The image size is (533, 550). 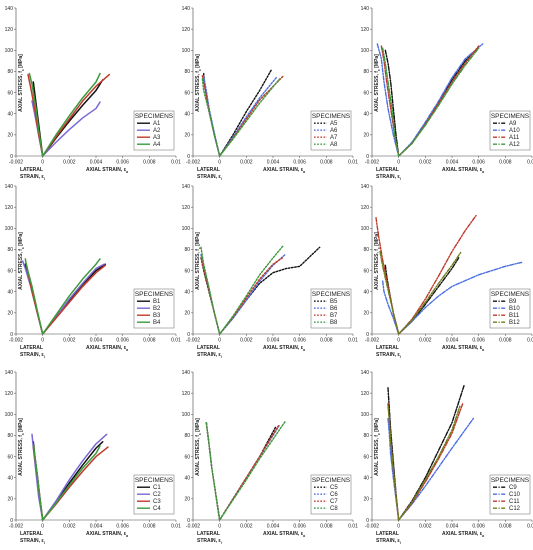 What do you see at coordinates (430, 102) in the screenshot?
I see `series-curve-A12` at bounding box center [430, 102].